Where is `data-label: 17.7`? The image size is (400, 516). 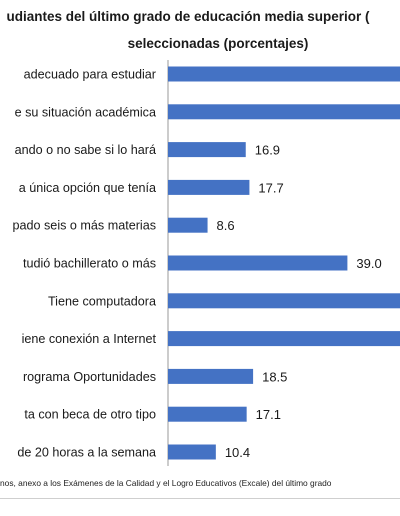 data-label: 17.7 is located at coordinates (270, 187).